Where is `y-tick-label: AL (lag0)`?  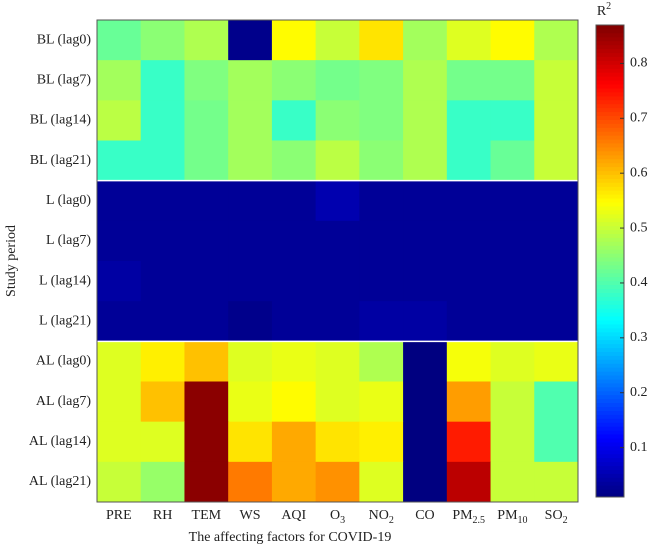
y-tick-label: AL (lag0) is located at coordinates (63, 361).